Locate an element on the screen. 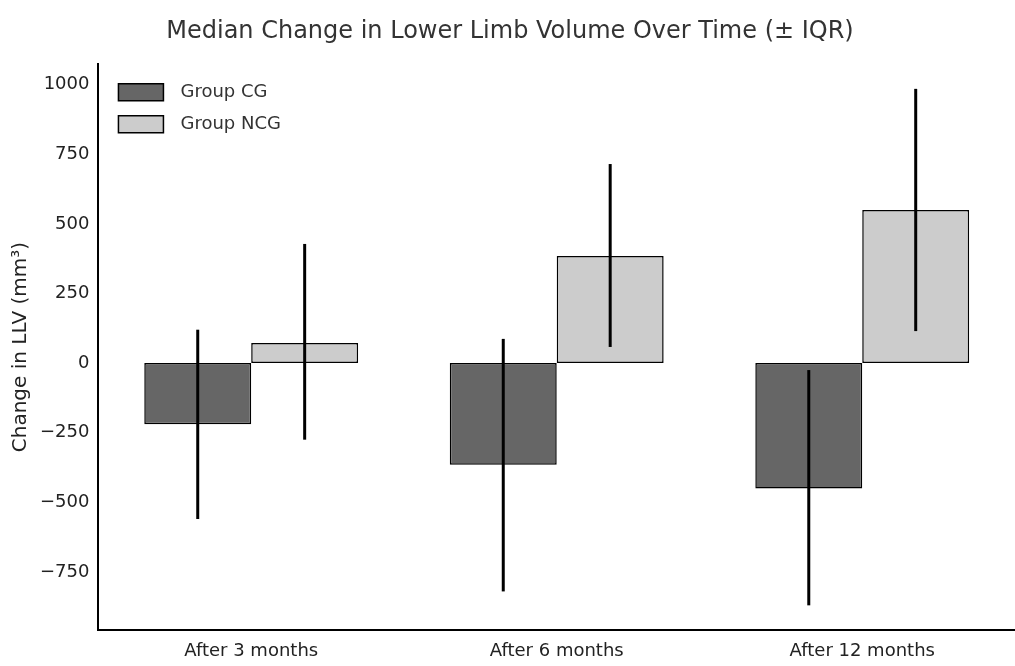 This screenshot has width=1015, height=666. y-tick-label: −750 is located at coordinates (64, 570).